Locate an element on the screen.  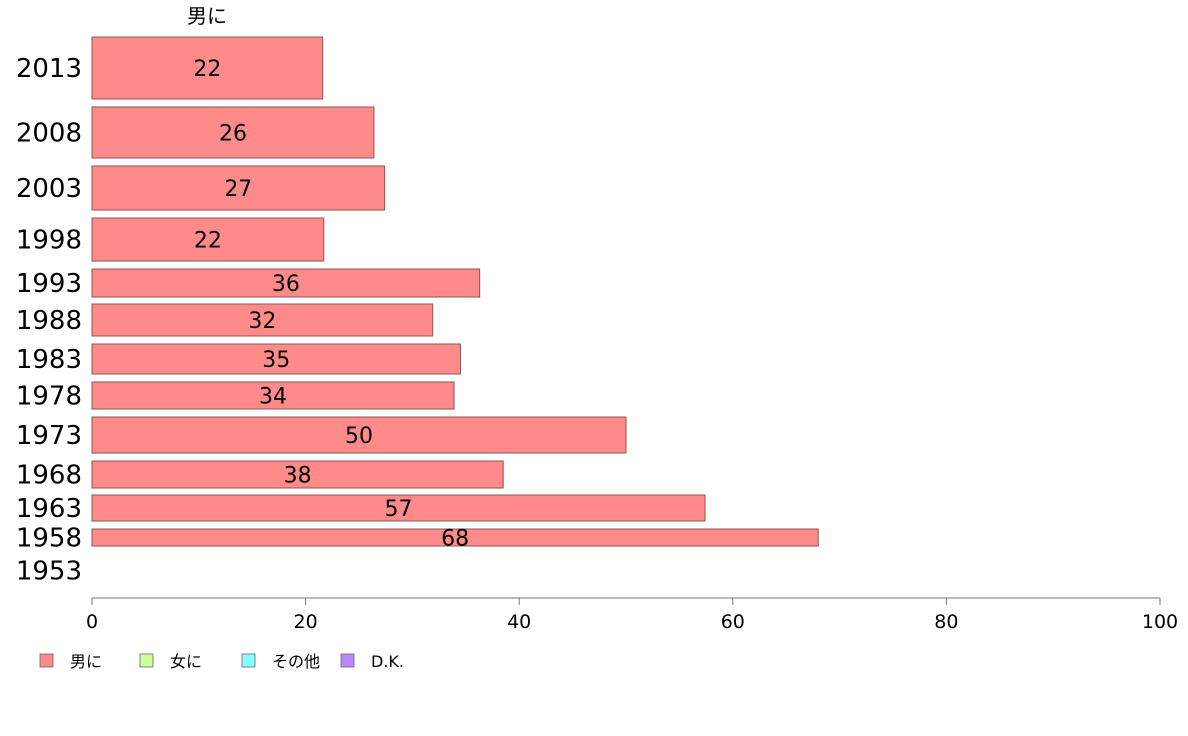
legend-label: D.K. is located at coordinates (387, 661).